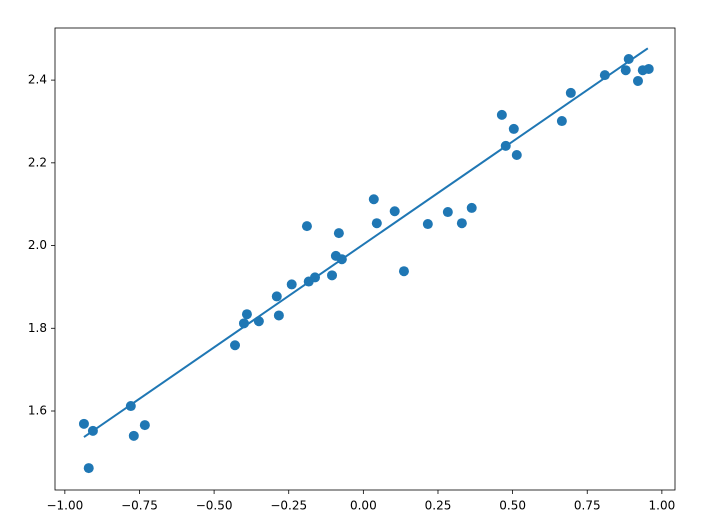 The image size is (701, 528). I want to click on x-tick-label: −0.75, so click(139, 506).